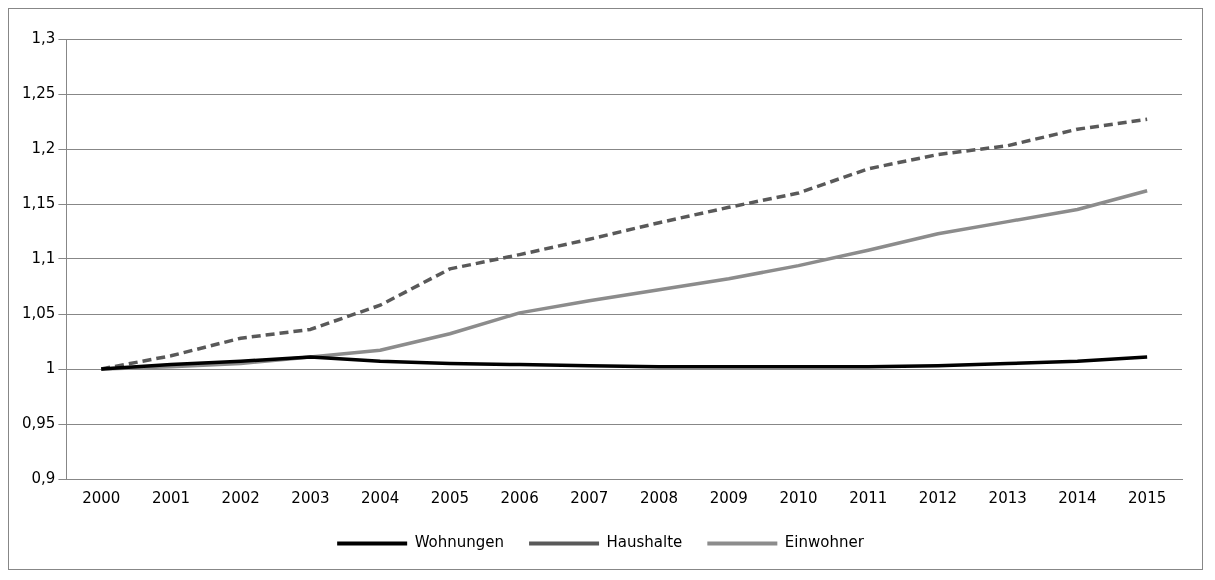 The image size is (1215, 580). Describe the element at coordinates (43, 477) in the screenshot. I see `y-tick-label: 0,9` at that location.